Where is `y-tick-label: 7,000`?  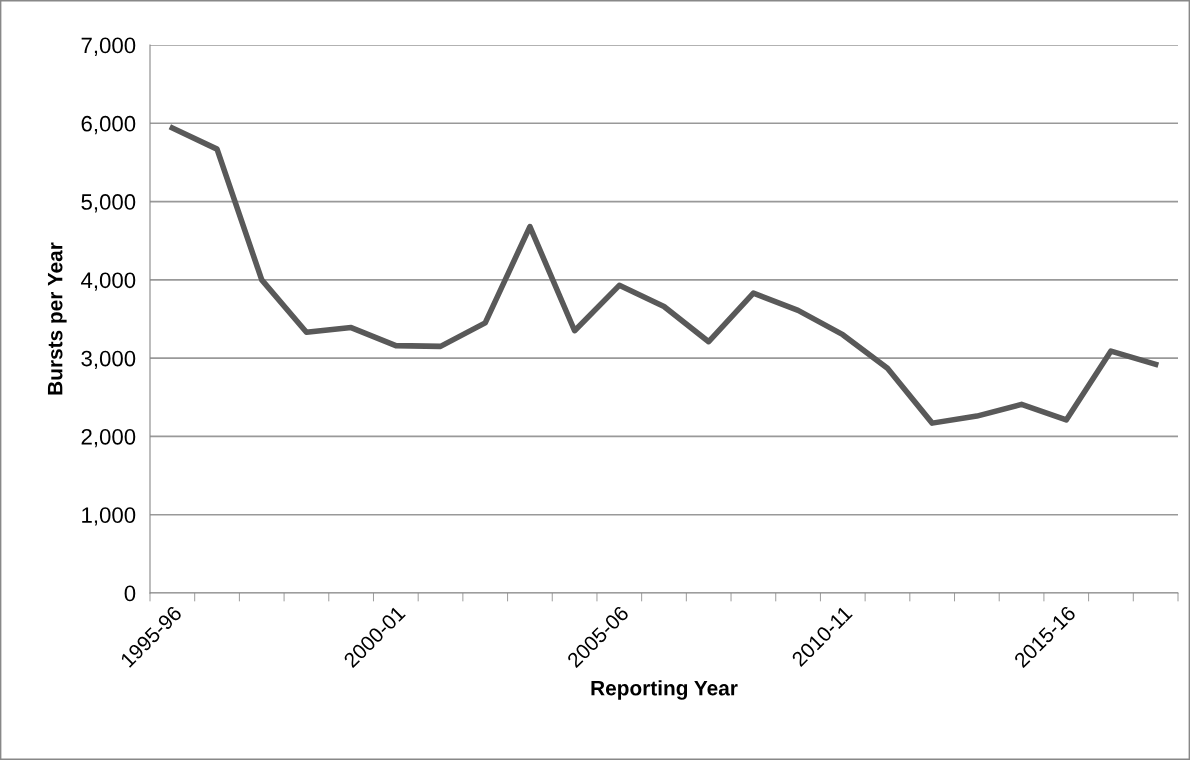 y-tick-label: 7,000 is located at coordinates (108, 46).